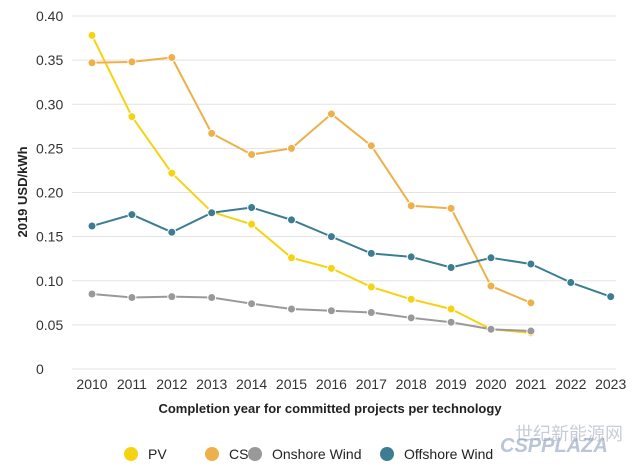 The width and height of the screenshot is (640, 472). Describe the element at coordinates (490, 384) in the screenshot. I see `x-tick-label: 2020` at that location.